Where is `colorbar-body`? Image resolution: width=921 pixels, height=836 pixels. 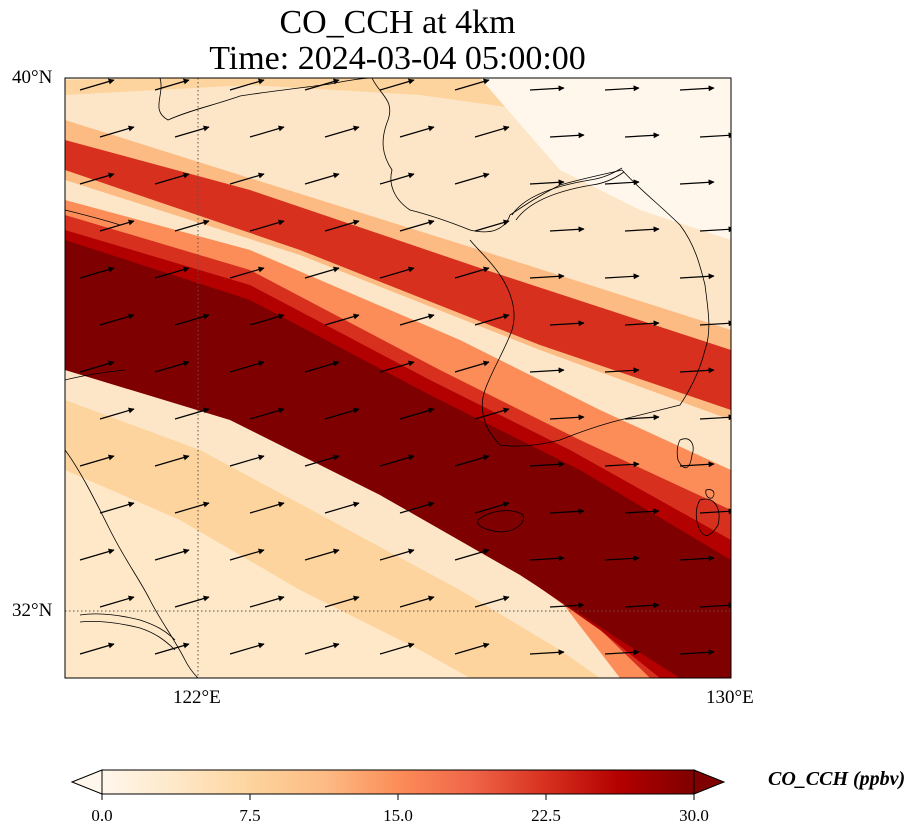
colorbar-body is located at coordinates (398, 782).